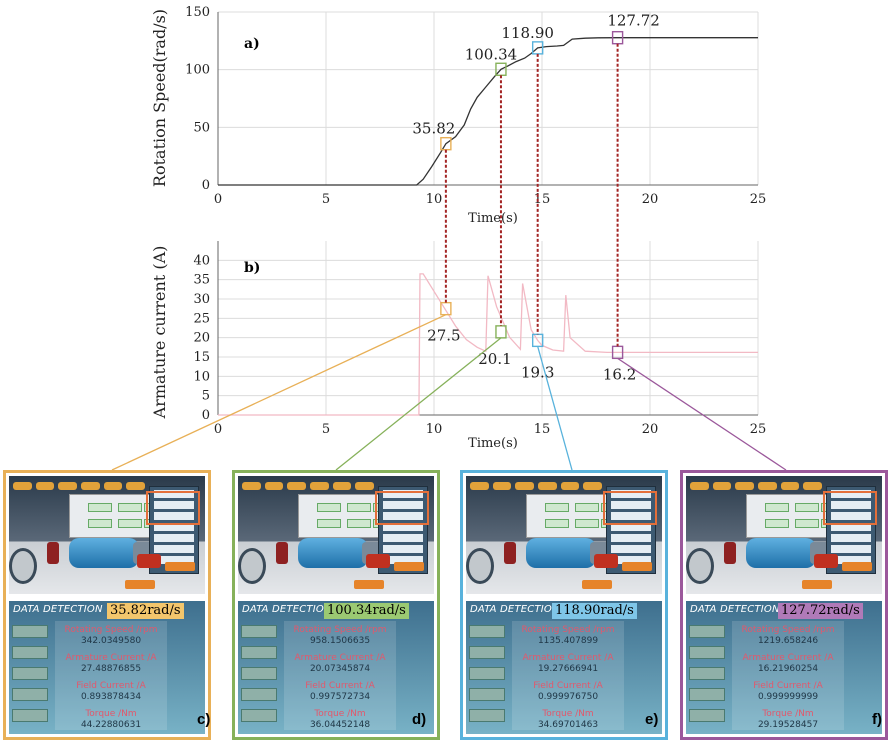 Image resolution: width=892 pixels, height=742 pixels. What do you see at coordinates (788, 725) in the screenshot?
I see `readout-value: 29.19528457` at bounding box center [788, 725].